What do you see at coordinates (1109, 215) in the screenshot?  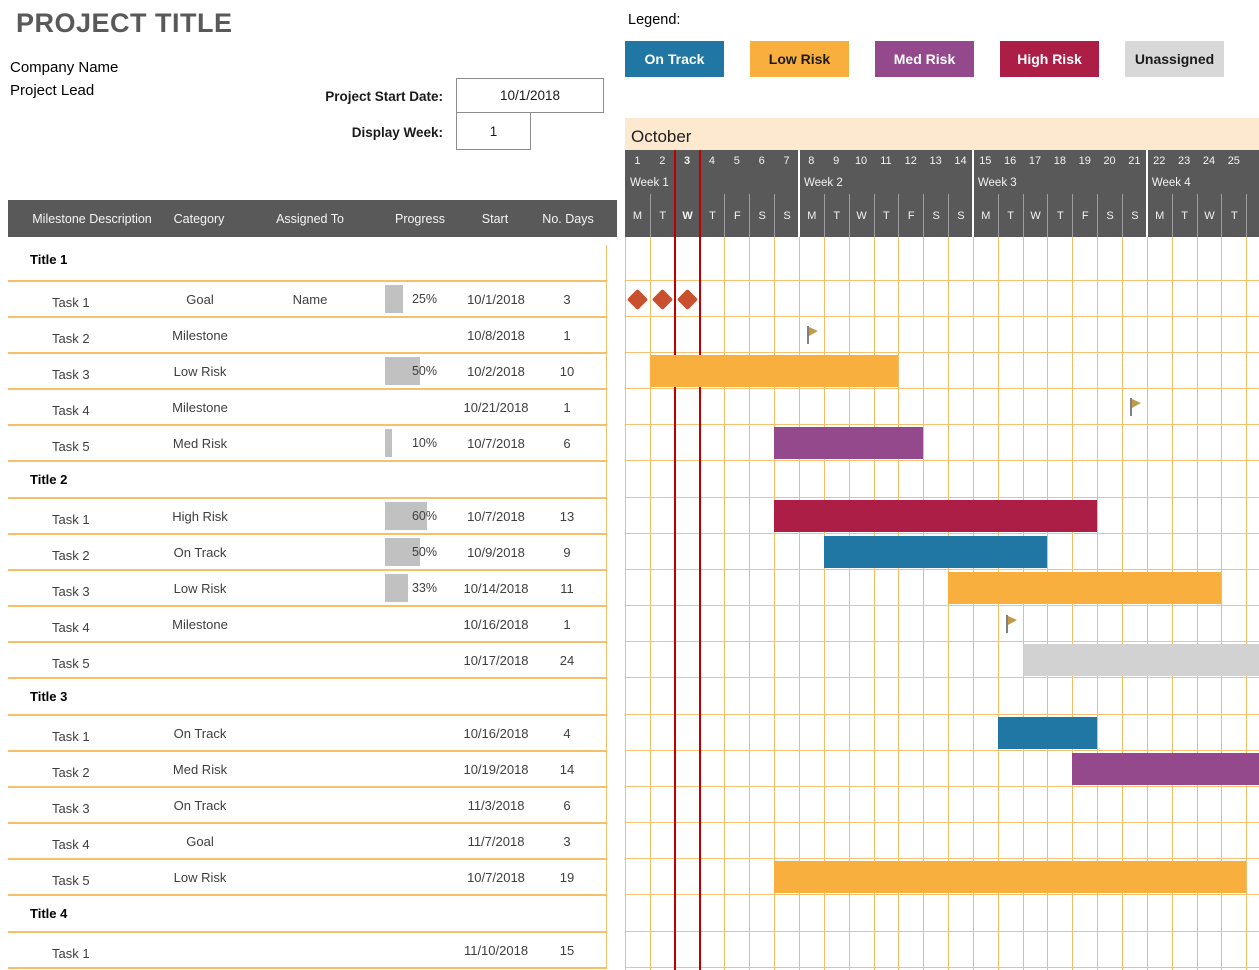 I see `day-letter-cell: S` at bounding box center [1109, 215].